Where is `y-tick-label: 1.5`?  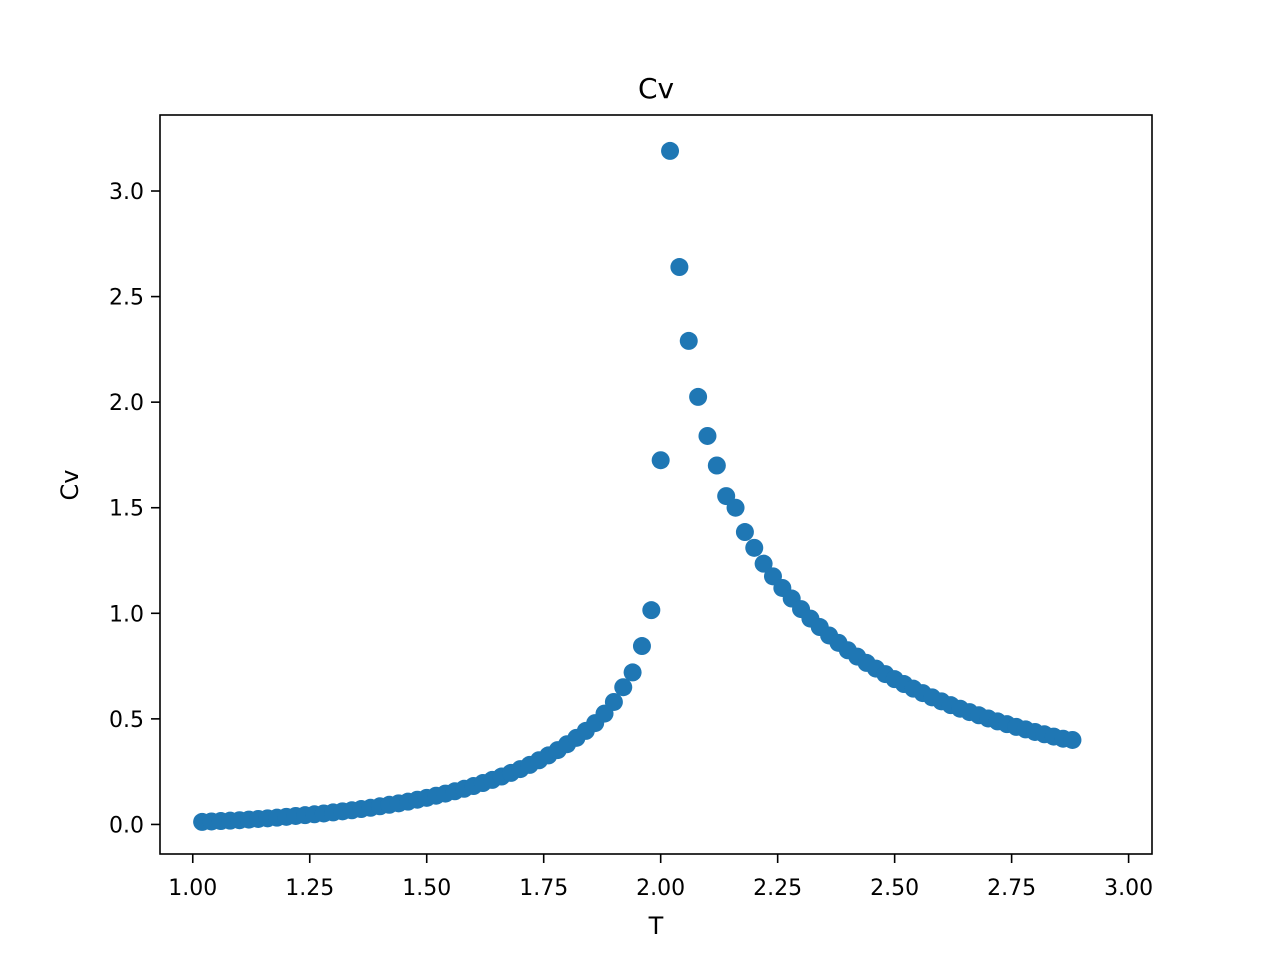 y-tick-label: 1.5 is located at coordinates (126, 509).